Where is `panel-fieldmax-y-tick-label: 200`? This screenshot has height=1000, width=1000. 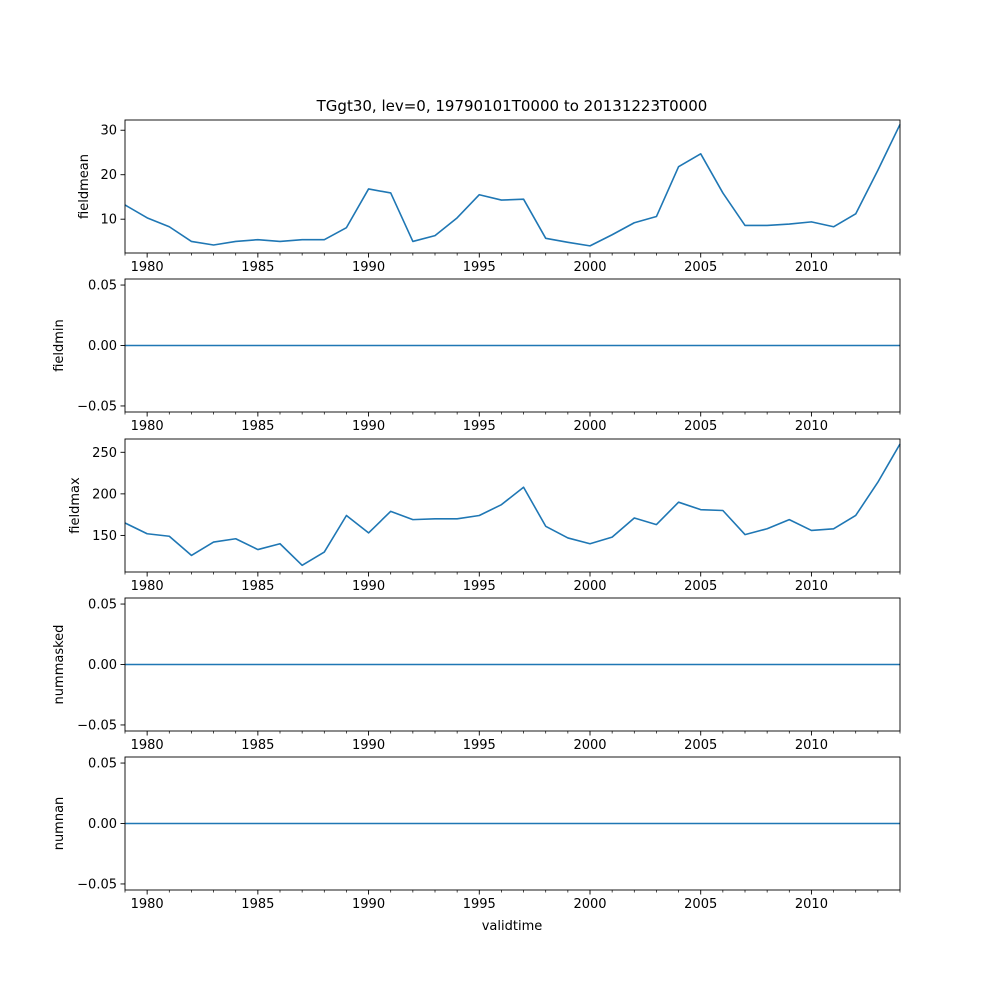
panel-fieldmax-y-tick-label: 200 is located at coordinates (104, 494).